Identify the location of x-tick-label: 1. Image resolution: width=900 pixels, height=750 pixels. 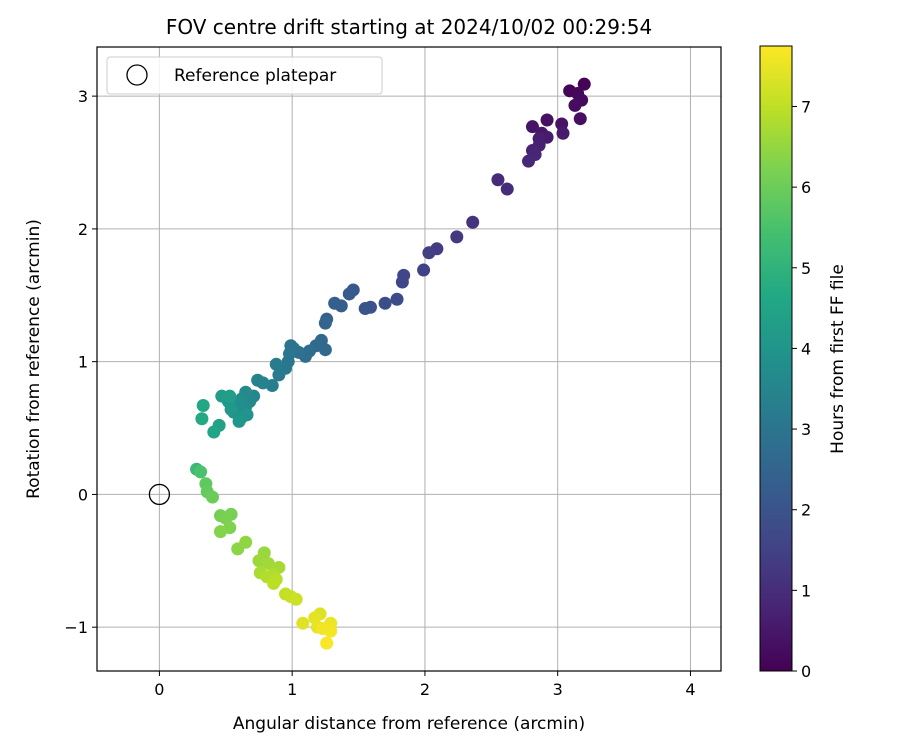
(292, 689).